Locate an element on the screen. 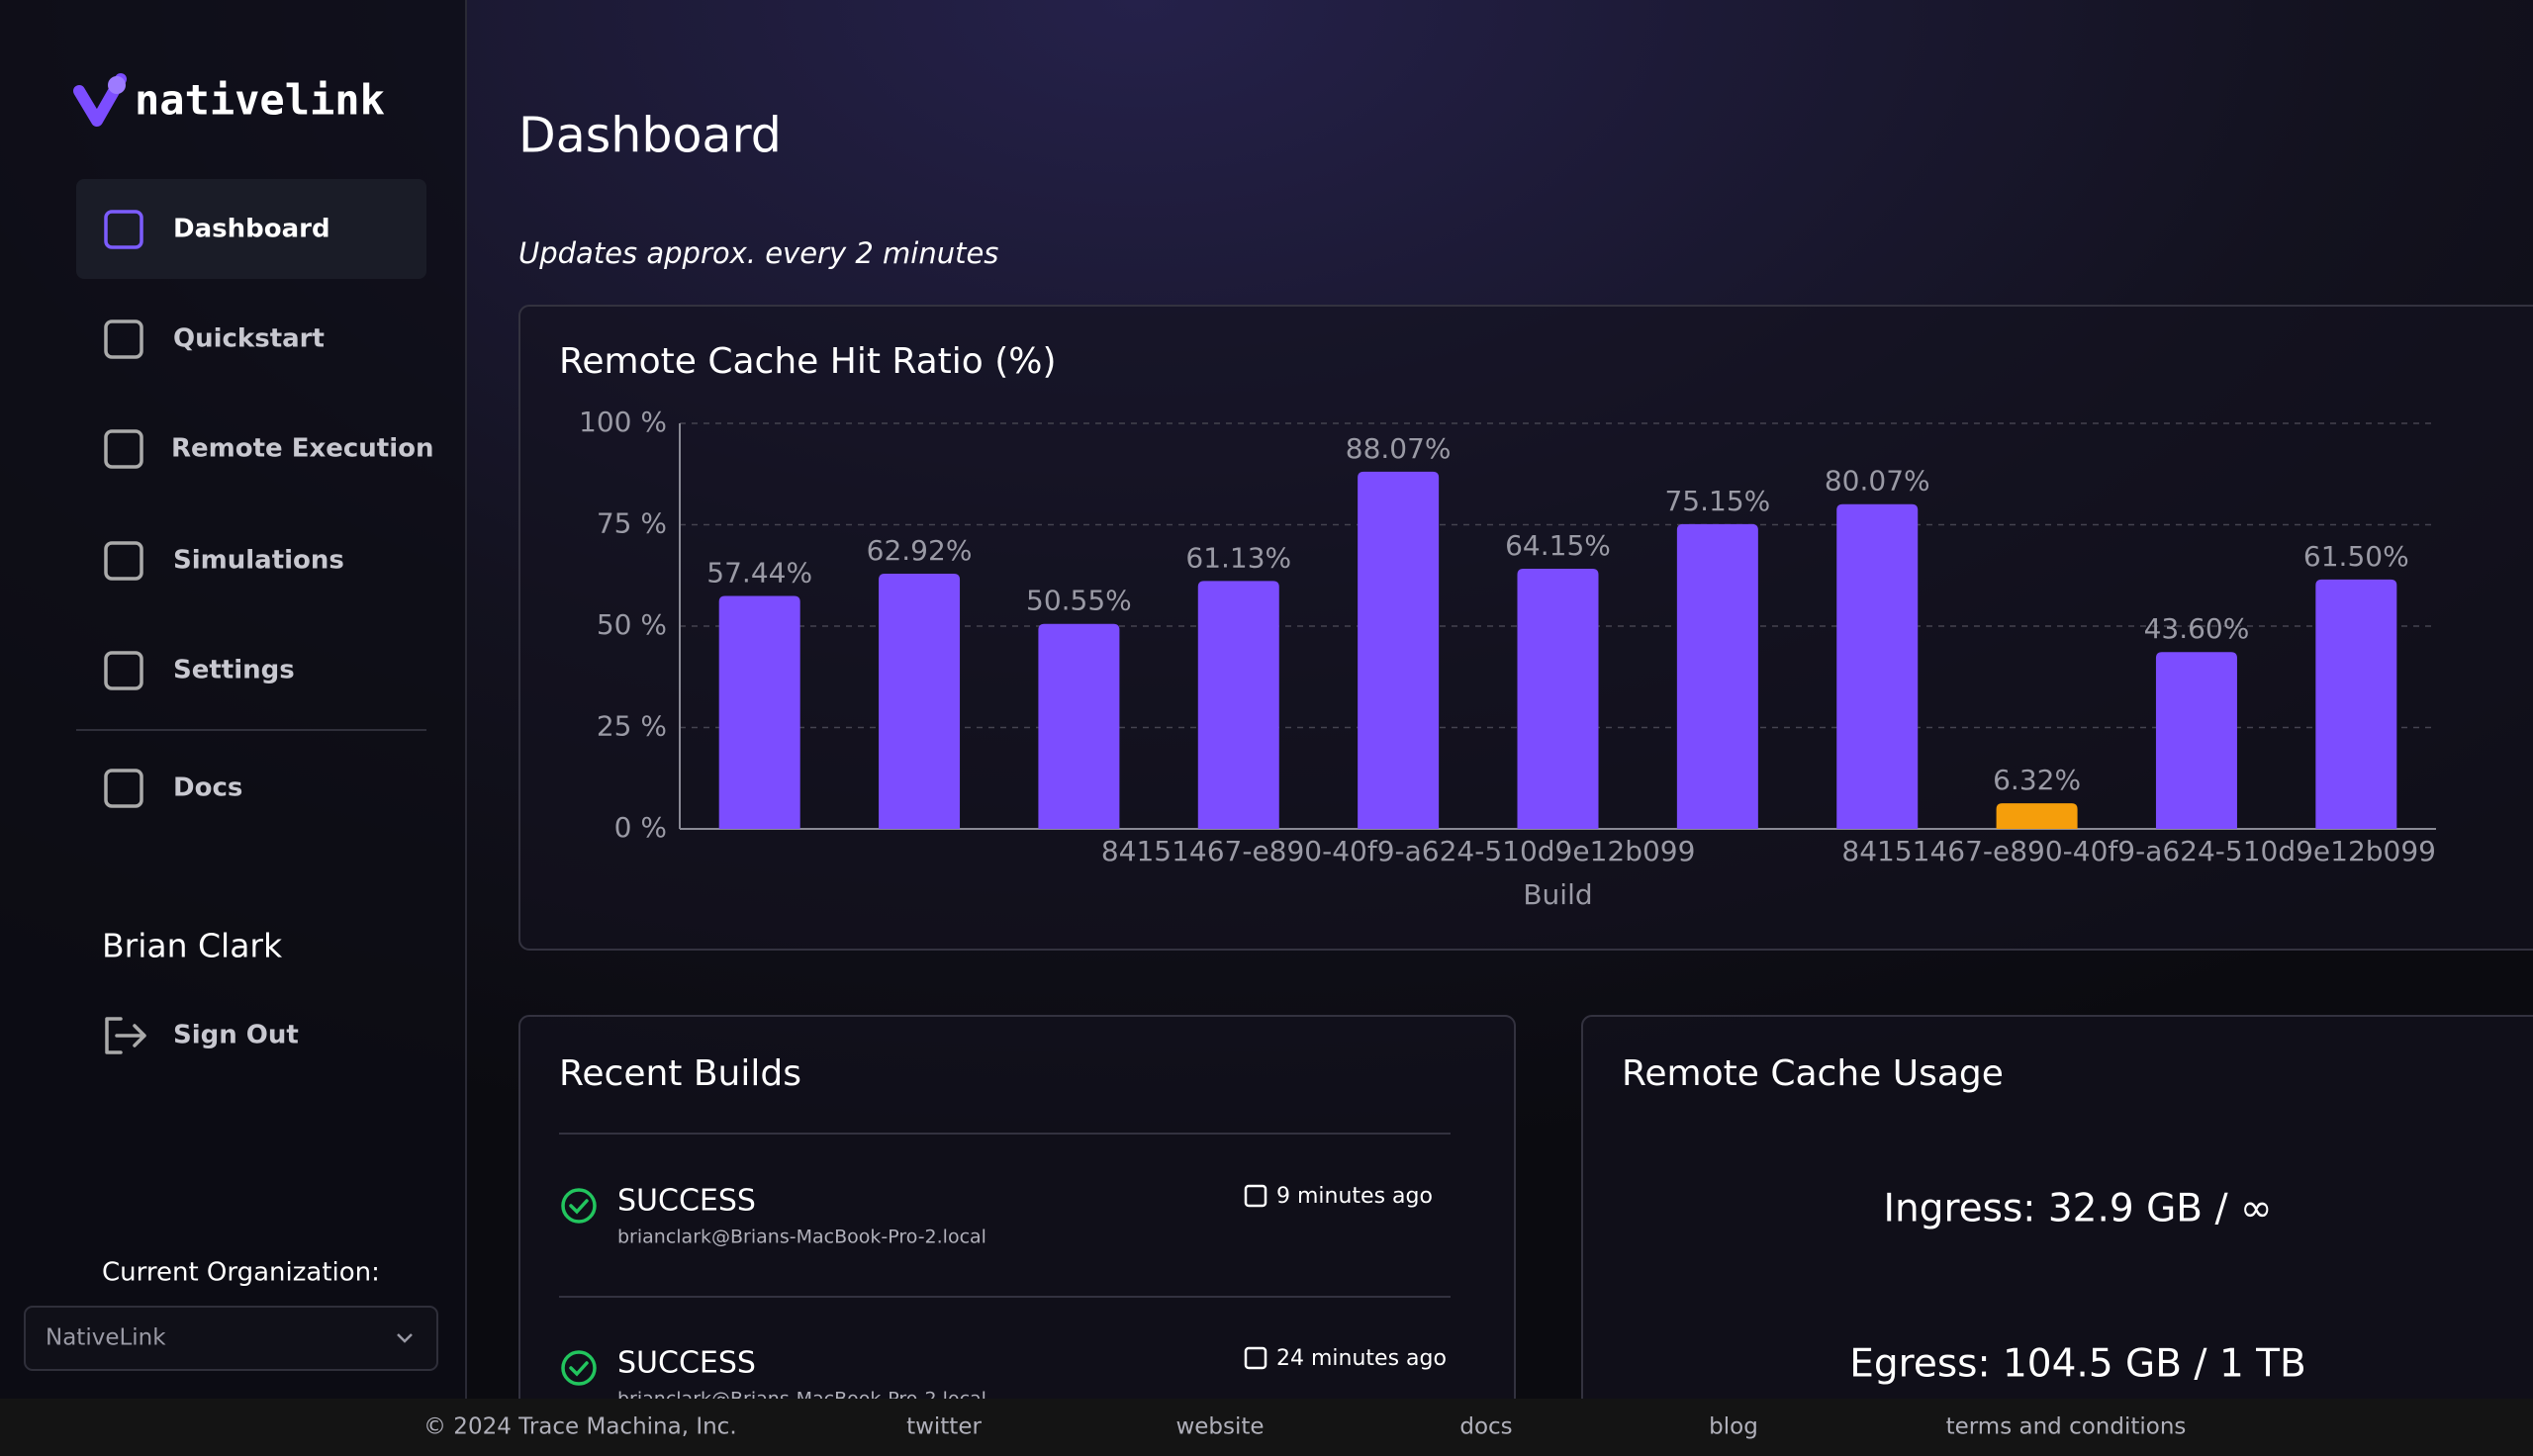 Image resolution: width=2533 pixels, height=1456 pixels. egress: Egress: 104.5 GB / 1 TB is located at coordinates (2077, 1364).